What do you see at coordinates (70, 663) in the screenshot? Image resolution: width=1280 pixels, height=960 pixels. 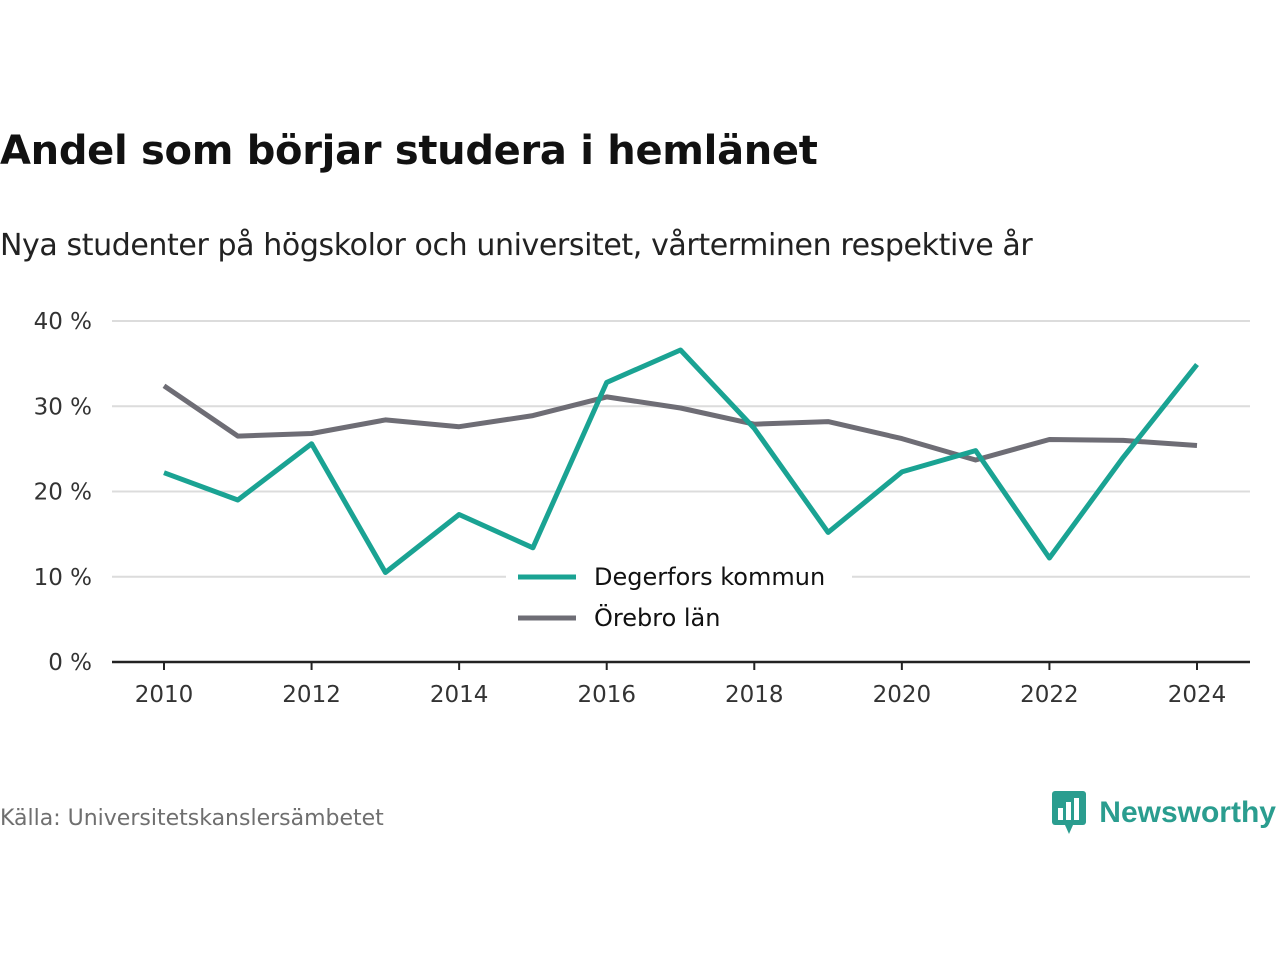 I see `y-tick-label: 0 %` at bounding box center [70, 663].